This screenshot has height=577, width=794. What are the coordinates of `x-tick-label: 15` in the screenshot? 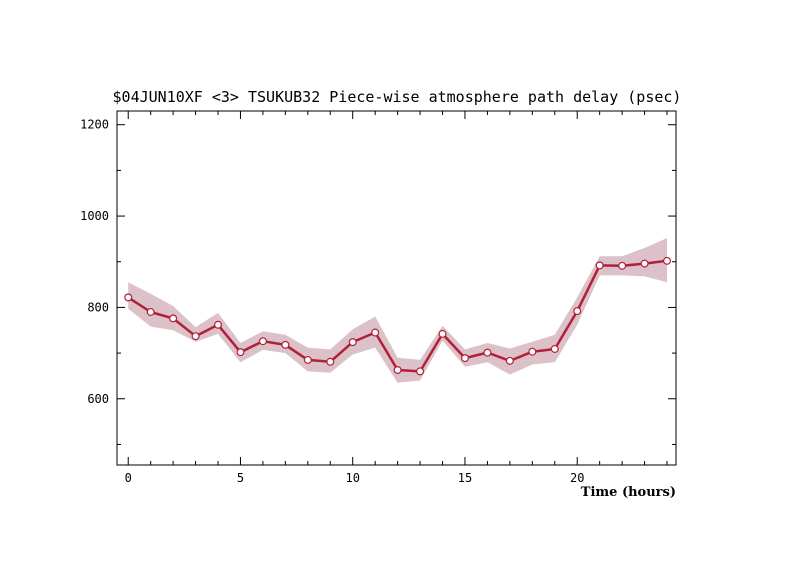 It's located at (465, 478).